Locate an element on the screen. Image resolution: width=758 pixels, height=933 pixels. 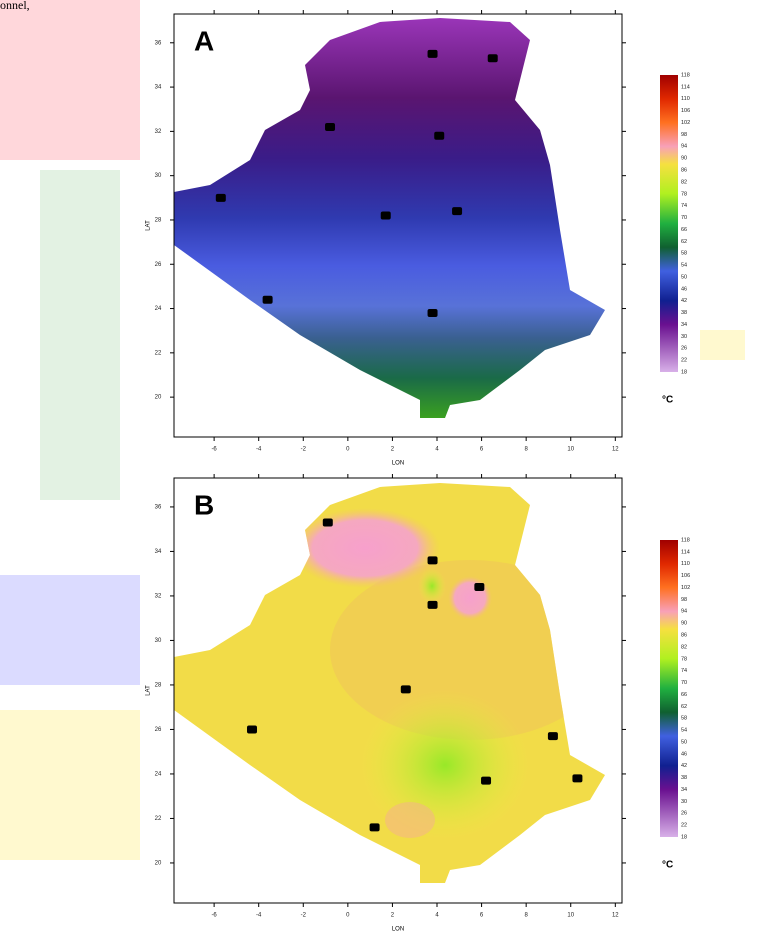
colorbar-label: 74 is located at coordinates (684, 206).